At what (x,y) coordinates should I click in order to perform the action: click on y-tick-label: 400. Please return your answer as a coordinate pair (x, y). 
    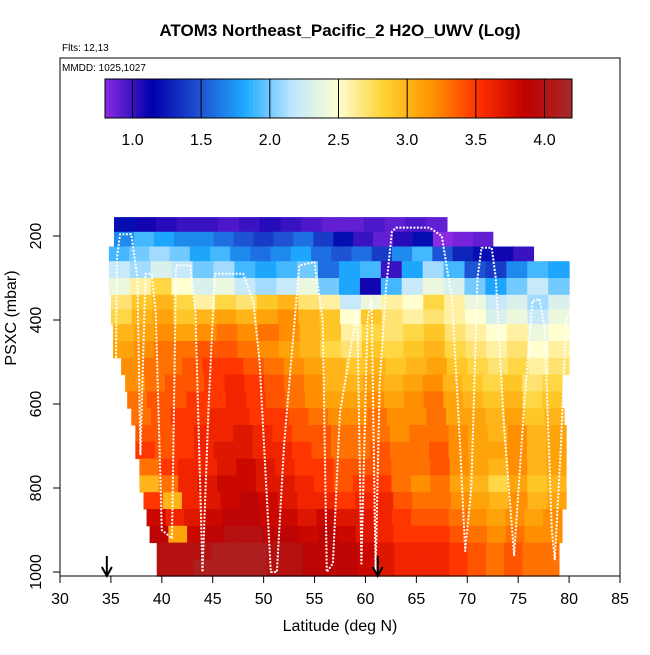
    Looking at the image, I should click on (36, 320).